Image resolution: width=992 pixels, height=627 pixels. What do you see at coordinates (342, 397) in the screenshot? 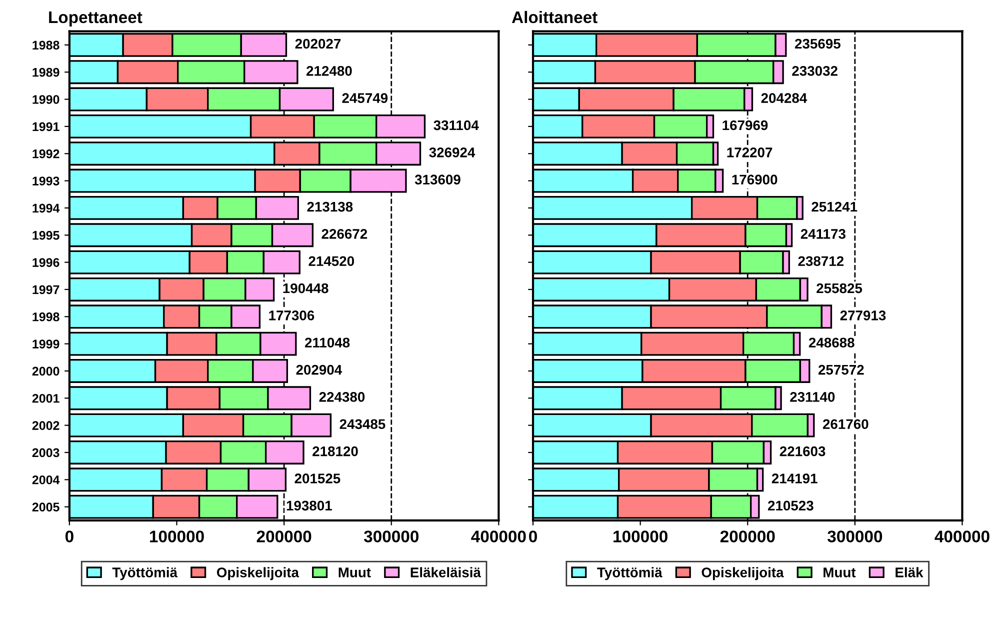
I see `total-label: 224380` at bounding box center [342, 397].